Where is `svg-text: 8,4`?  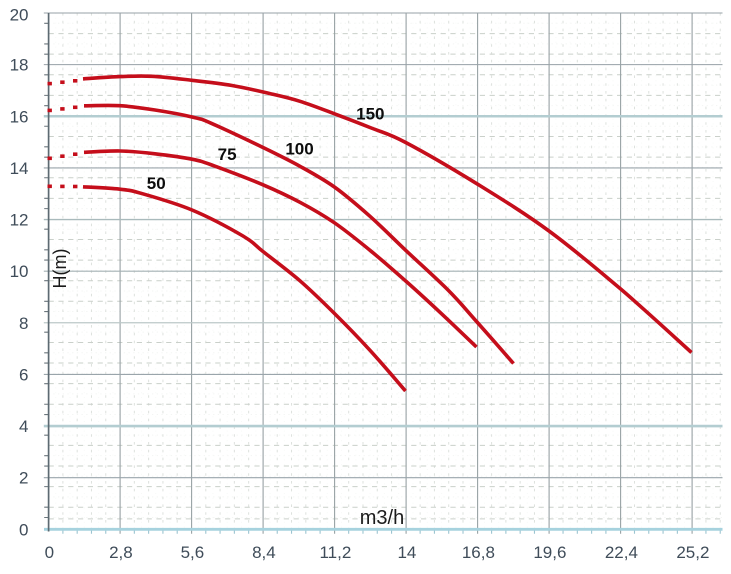 svg-text: 8,4 is located at coordinates (264, 552).